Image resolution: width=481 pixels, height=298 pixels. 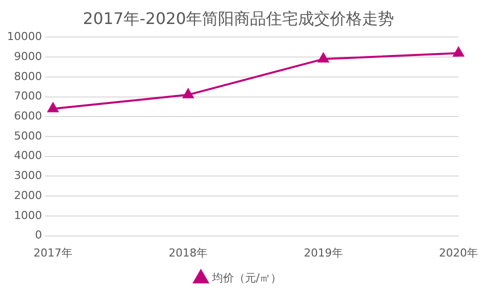 What do you see at coordinates (28, 96) in the screenshot?
I see `y-tick-label: 7000` at bounding box center [28, 96].